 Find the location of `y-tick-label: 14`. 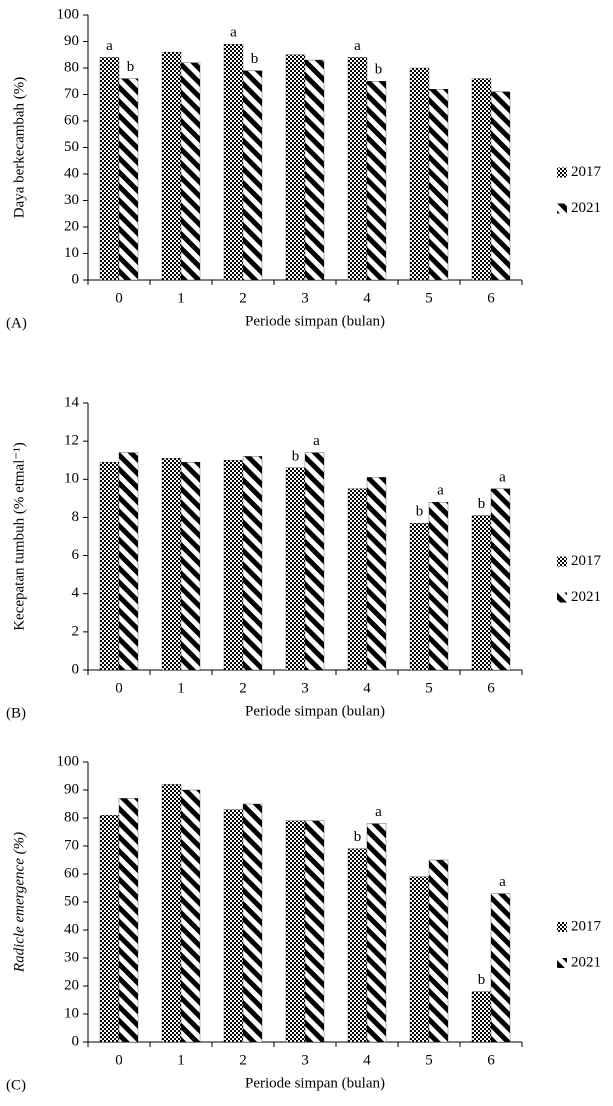

y-tick-label: 14 is located at coordinates (72, 402).